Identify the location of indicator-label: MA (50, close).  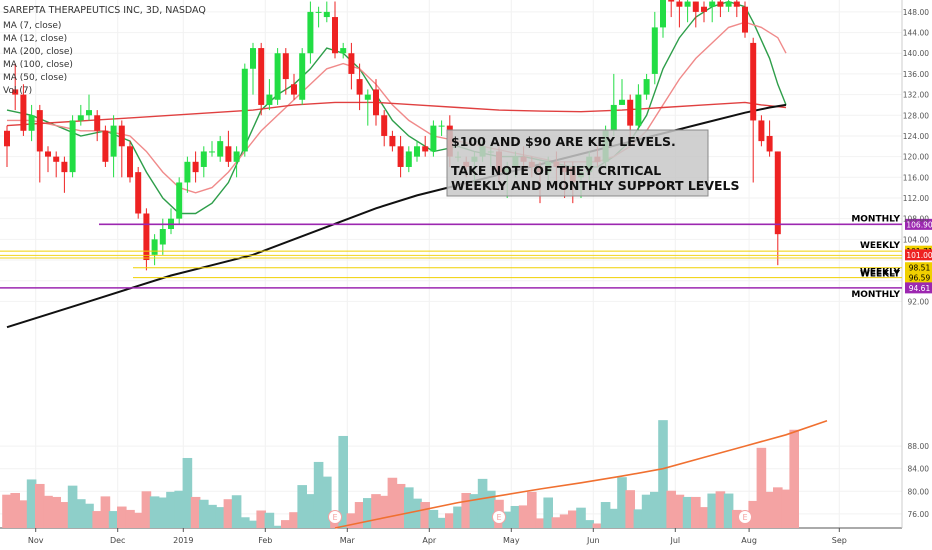
(35, 78).